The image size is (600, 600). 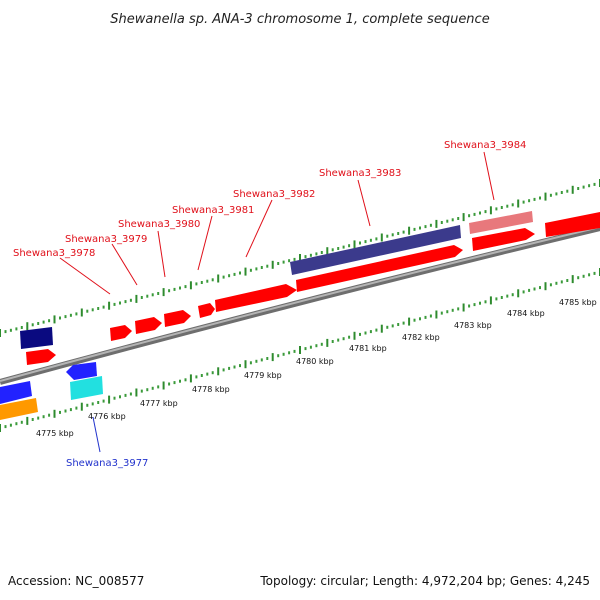 What do you see at coordinates (107, 416) in the screenshot?
I see `kbp-label: 4776 kbp` at bounding box center [107, 416].